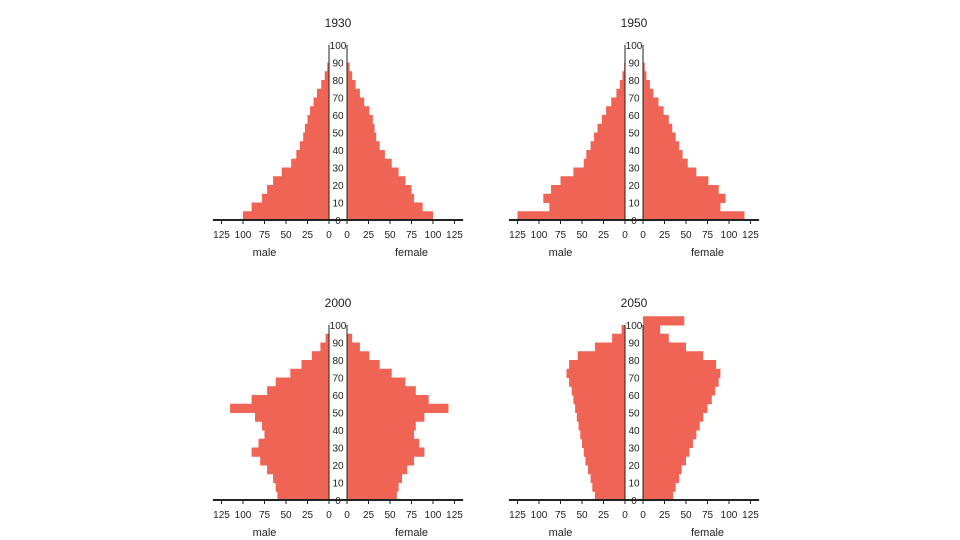  Describe the element at coordinates (634, 396) in the screenshot. I see `age-tick-label: 60` at that location.